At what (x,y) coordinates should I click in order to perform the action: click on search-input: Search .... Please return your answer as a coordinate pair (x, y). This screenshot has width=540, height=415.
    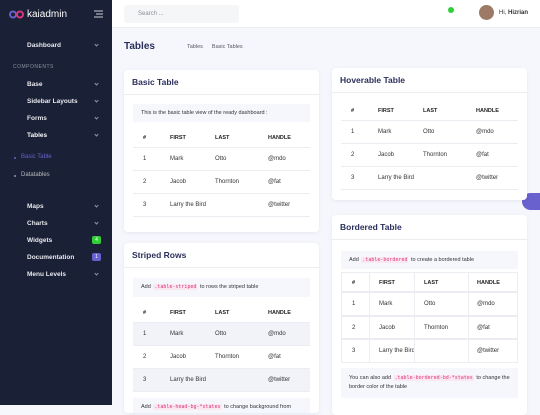
    Looking at the image, I should click on (181, 14).